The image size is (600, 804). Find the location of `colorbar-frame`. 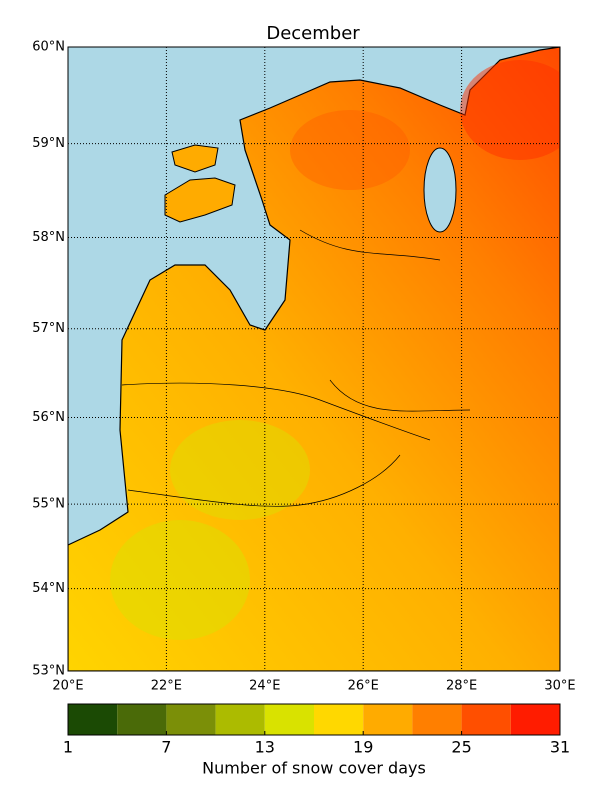

colorbar-frame is located at coordinates (314, 719).